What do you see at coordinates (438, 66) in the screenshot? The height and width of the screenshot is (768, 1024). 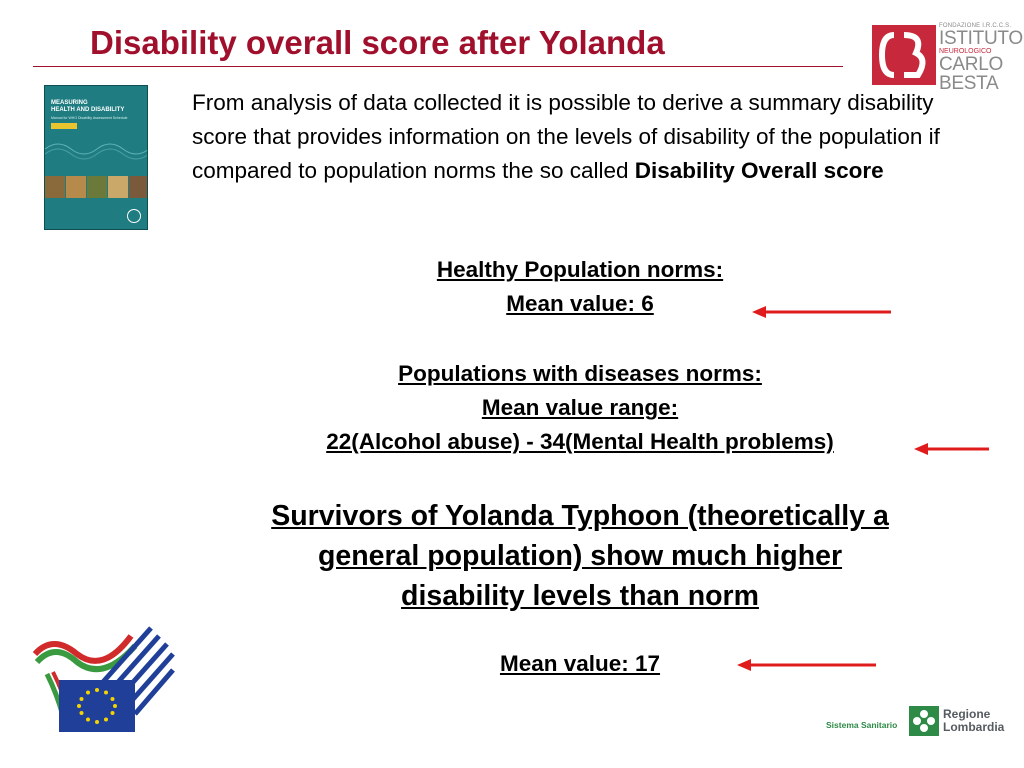 I see `title-underline` at bounding box center [438, 66].